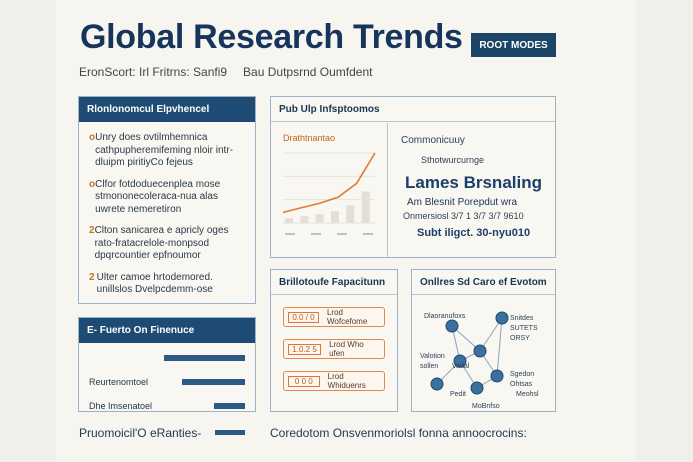  I want to click on trends-panel-title: Pub Ulp Infsptoomos, so click(413, 109).